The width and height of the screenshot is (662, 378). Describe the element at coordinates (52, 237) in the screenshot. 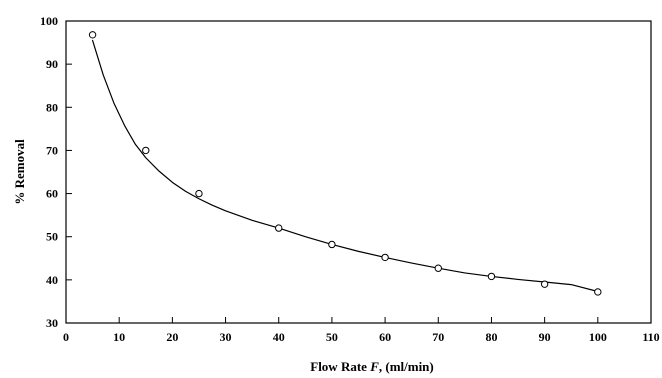

I see `y-tick-label: 50` at that location.